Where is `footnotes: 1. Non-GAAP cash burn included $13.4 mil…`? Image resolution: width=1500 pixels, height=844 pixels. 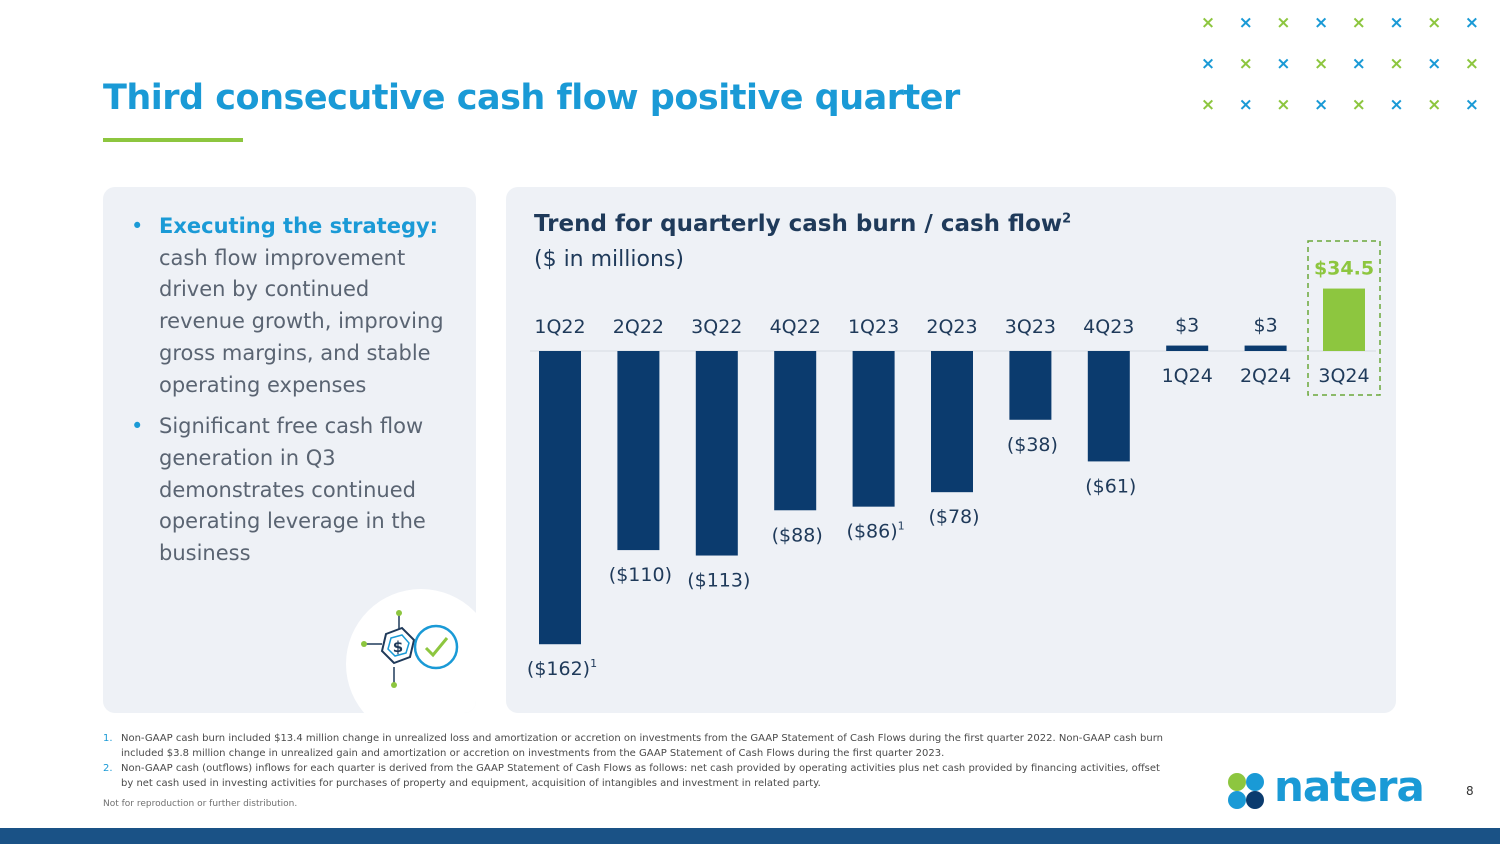 footnotes: 1. Non-GAAP cash burn included $13.4 mil… is located at coordinates (638, 761).